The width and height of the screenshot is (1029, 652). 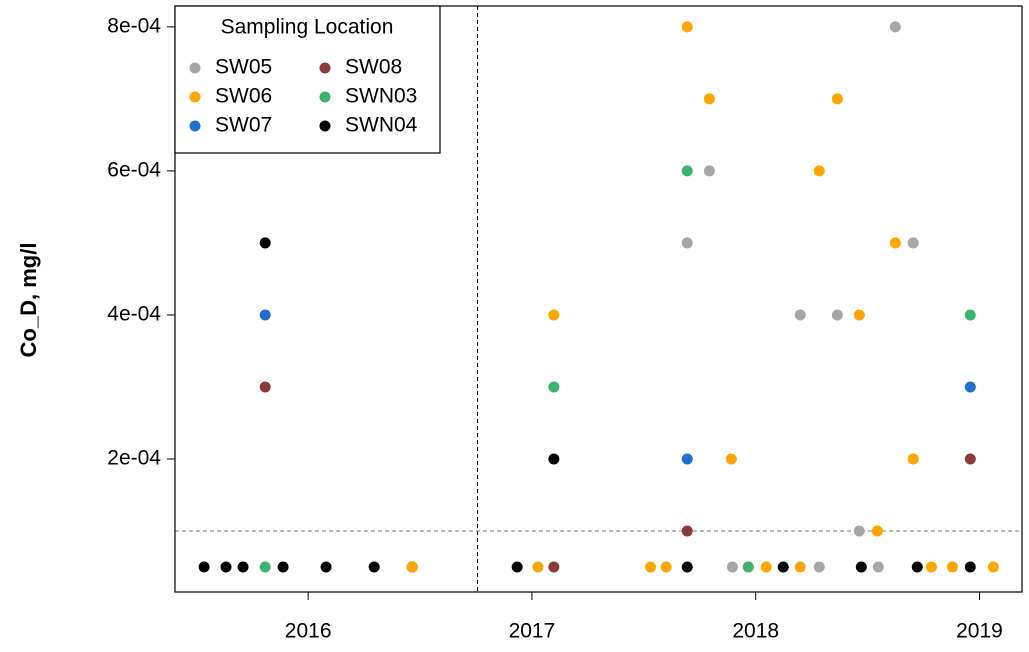 What do you see at coordinates (243, 67) in the screenshot?
I see `legend-label: SW05` at bounding box center [243, 67].